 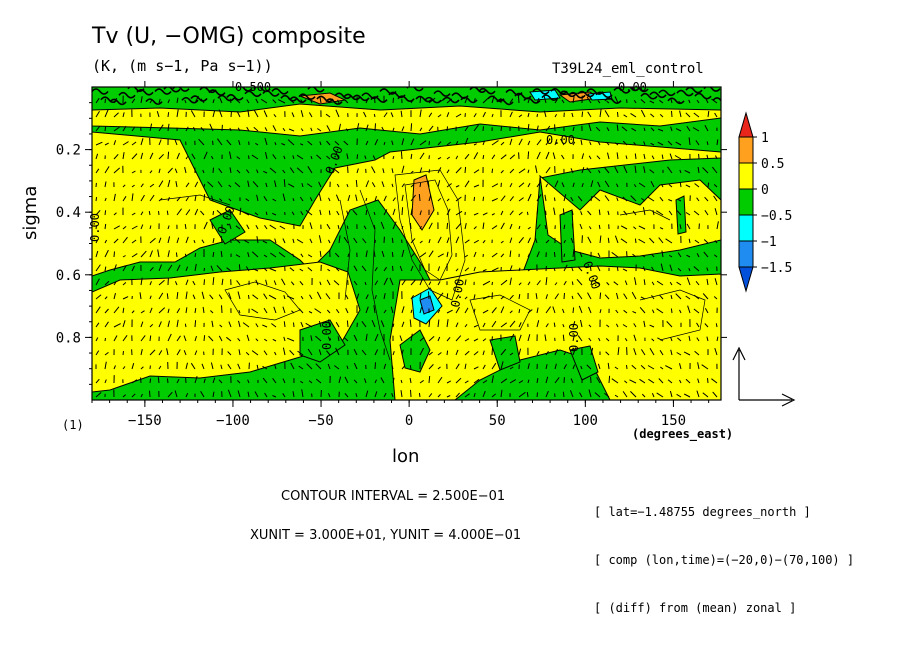 What do you see at coordinates (724, 560) in the screenshot?
I see `info-line: [ comp (lon,time)=(−20,0)−(70,100) ]` at bounding box center [724, 560].